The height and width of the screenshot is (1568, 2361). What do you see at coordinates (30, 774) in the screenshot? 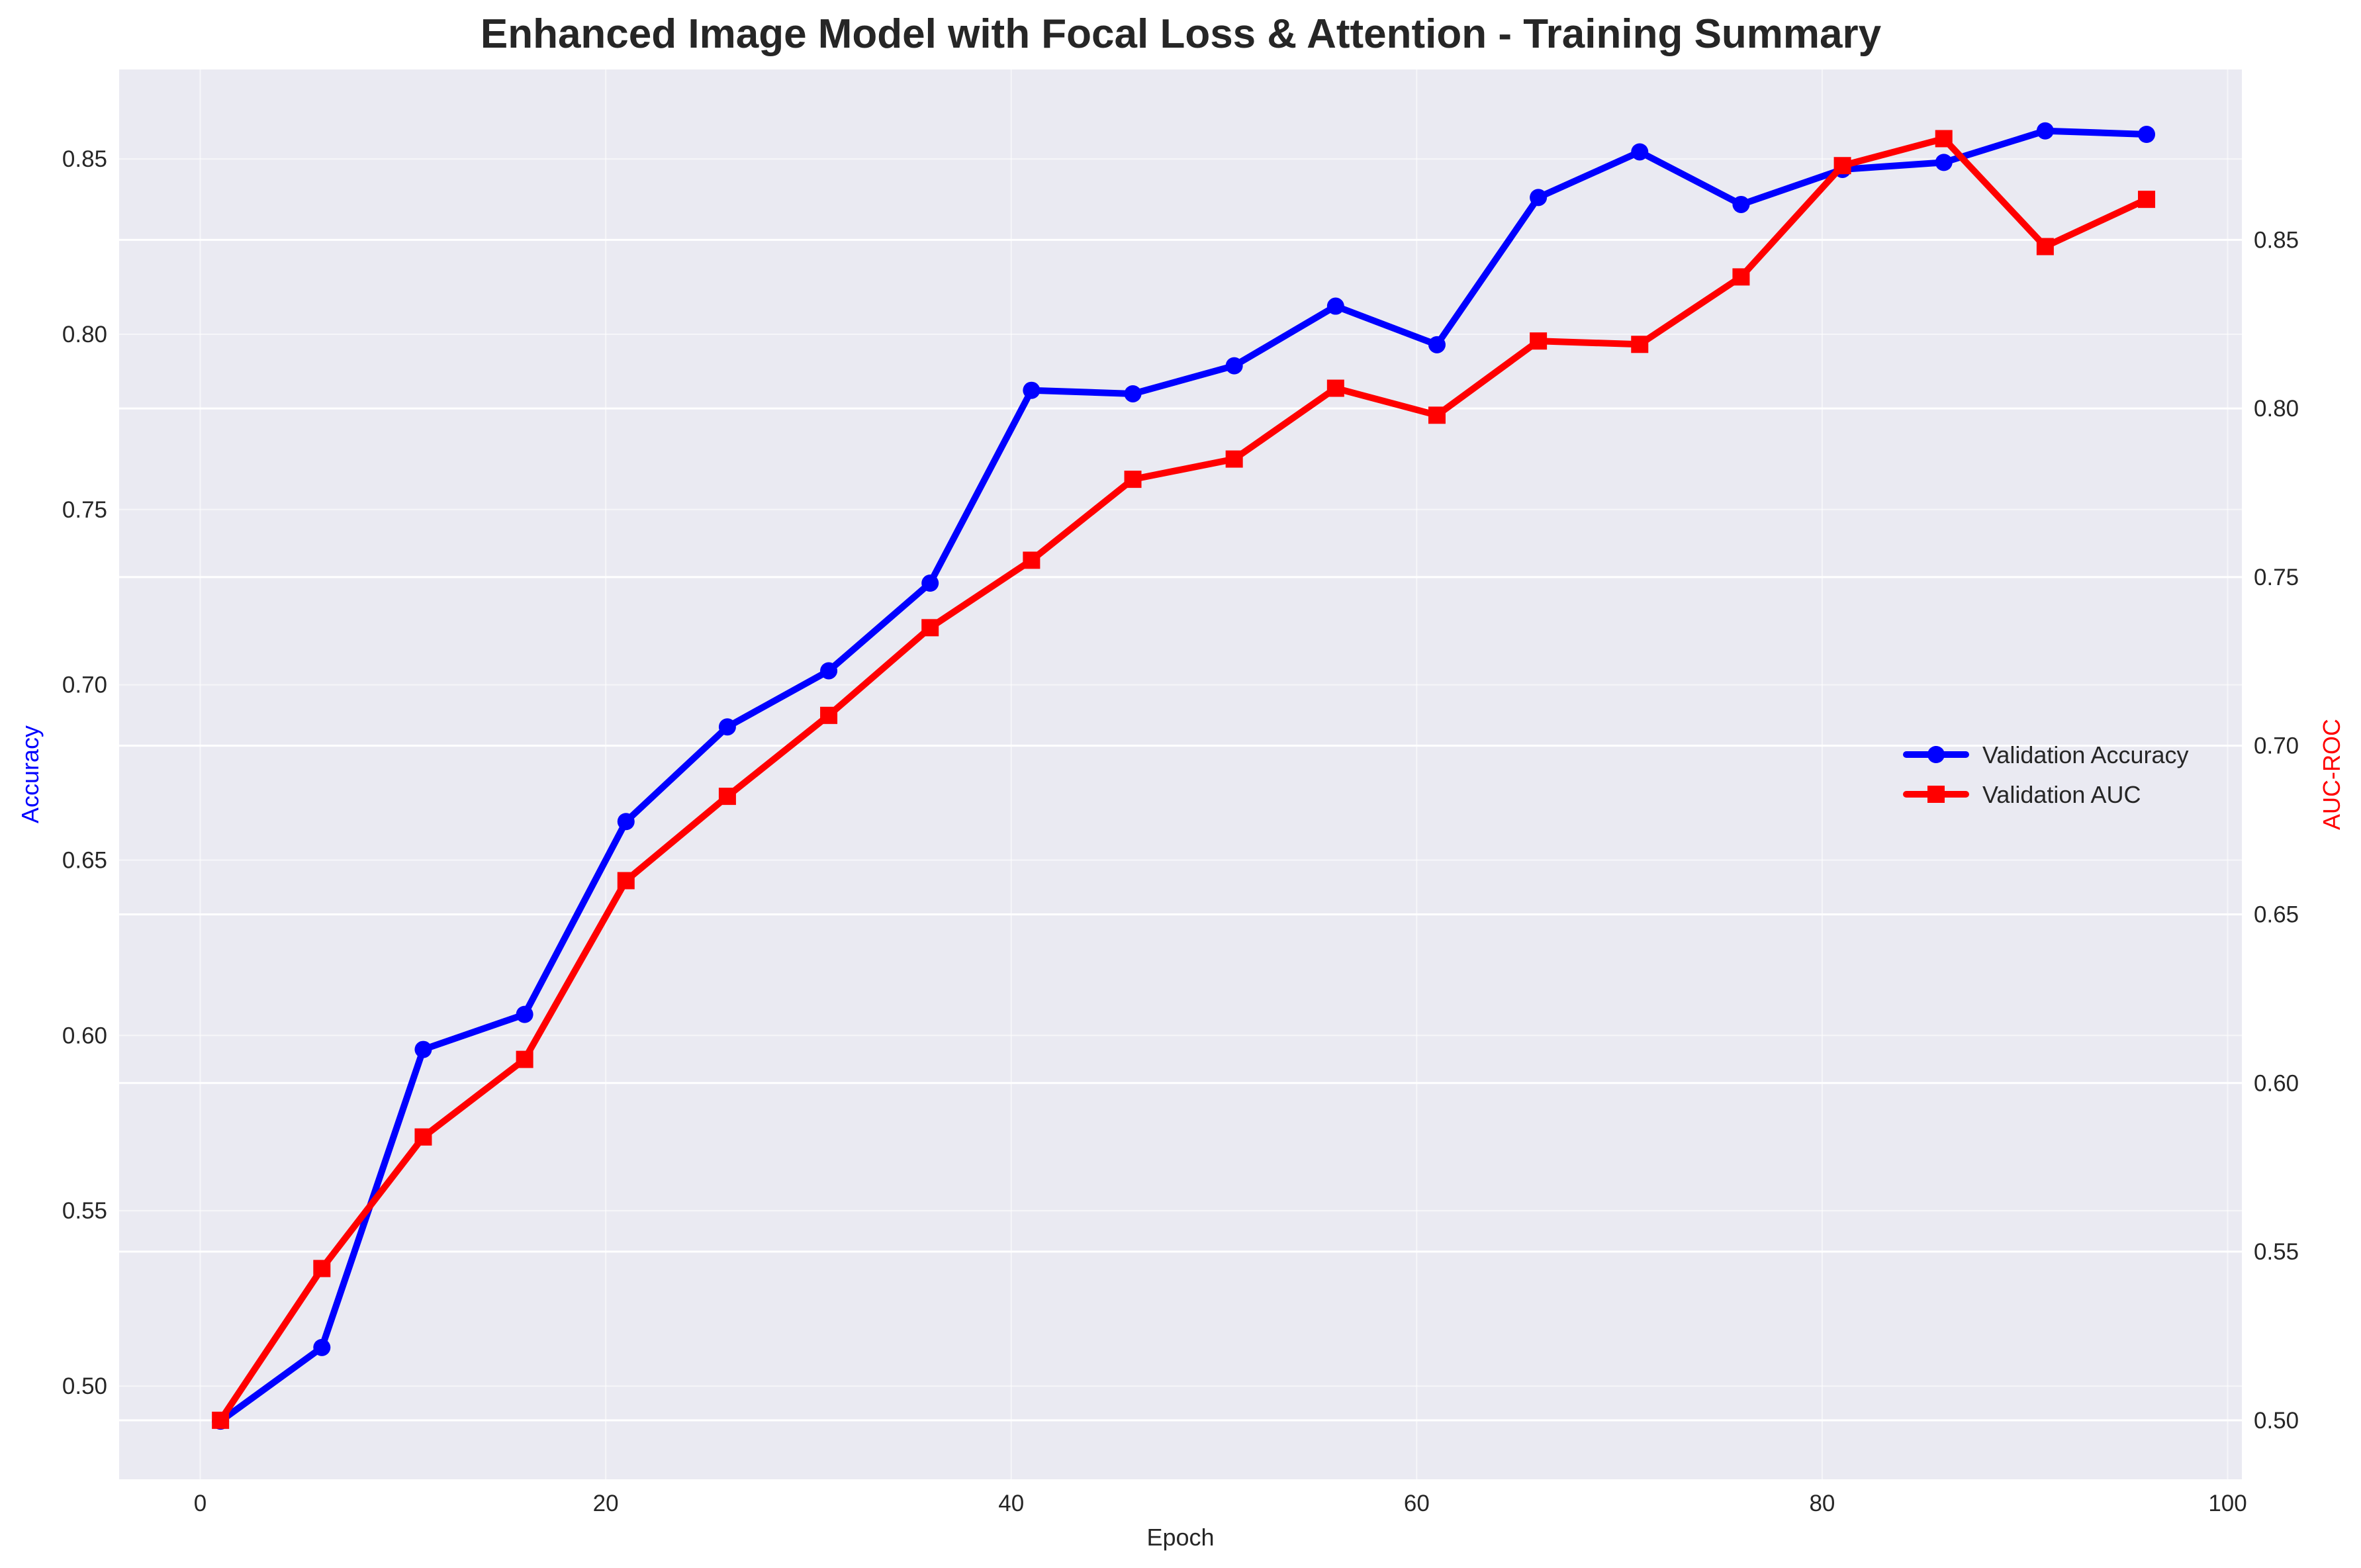
I see `left-axis-label: Accuracy` at bounding box center [30, 774].